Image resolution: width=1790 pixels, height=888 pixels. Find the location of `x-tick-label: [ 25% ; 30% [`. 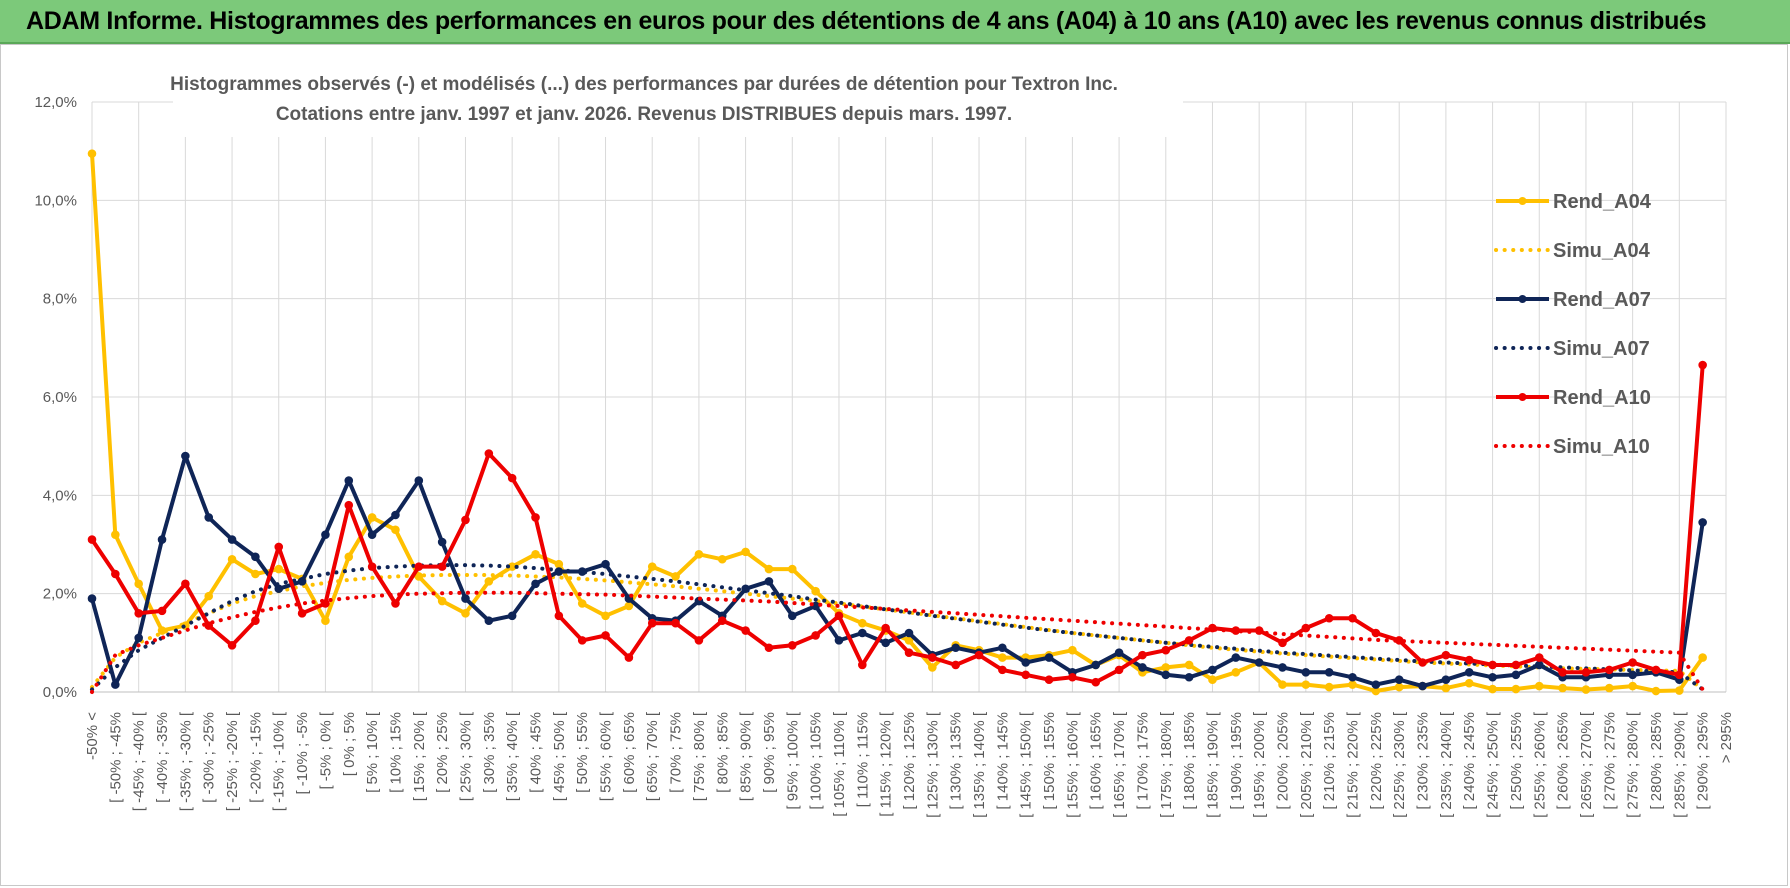

x-tick-label: [ 25% ; 30% [ is located at coordinates (465, 756).